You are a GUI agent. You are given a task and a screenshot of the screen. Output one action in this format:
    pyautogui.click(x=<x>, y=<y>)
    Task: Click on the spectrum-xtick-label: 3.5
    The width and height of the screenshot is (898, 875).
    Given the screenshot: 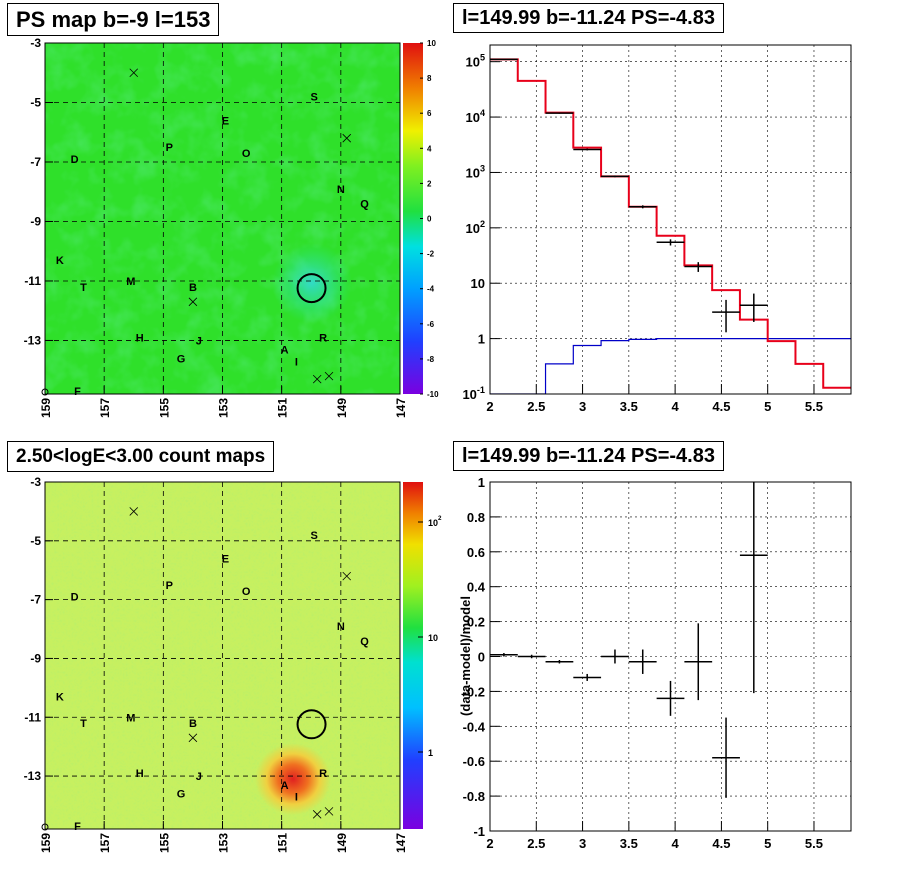 What is the action you would take?
    pyautogui.click(x=629, y=406)
    